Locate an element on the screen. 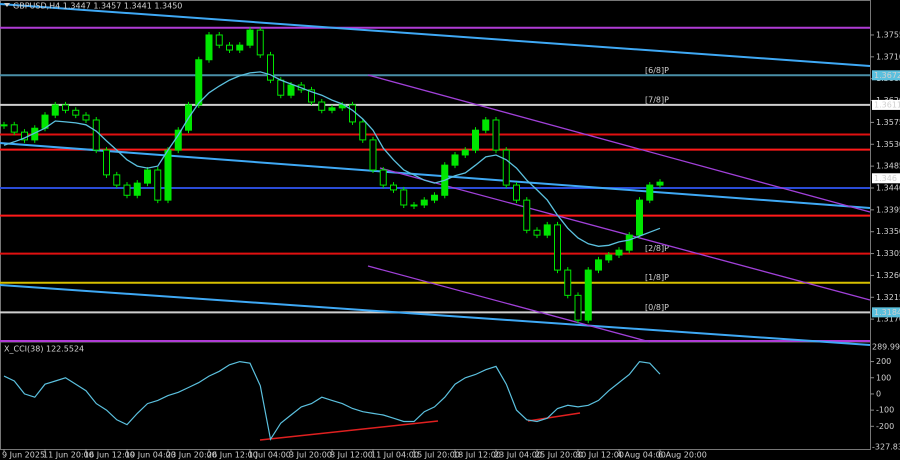  y-tick-label: 100 is located at coordinates (883, 377).